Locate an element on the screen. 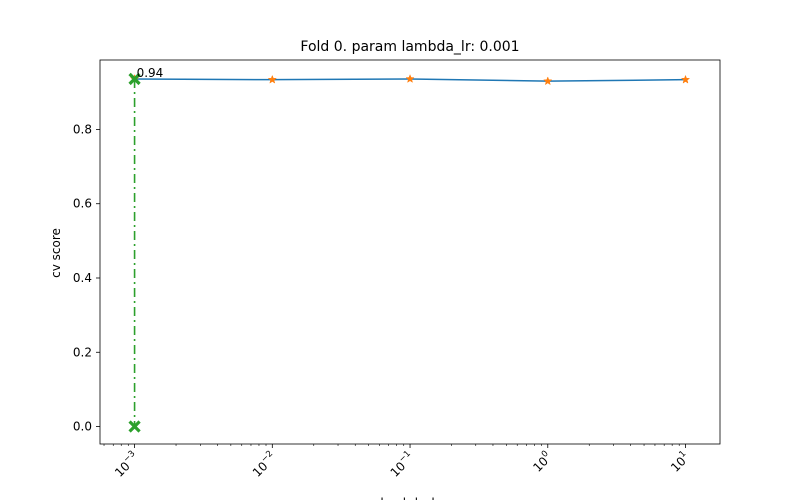 The width and height of the screenshot is (800, 500). best-baseline-marker is located at coordinates (134, 426).